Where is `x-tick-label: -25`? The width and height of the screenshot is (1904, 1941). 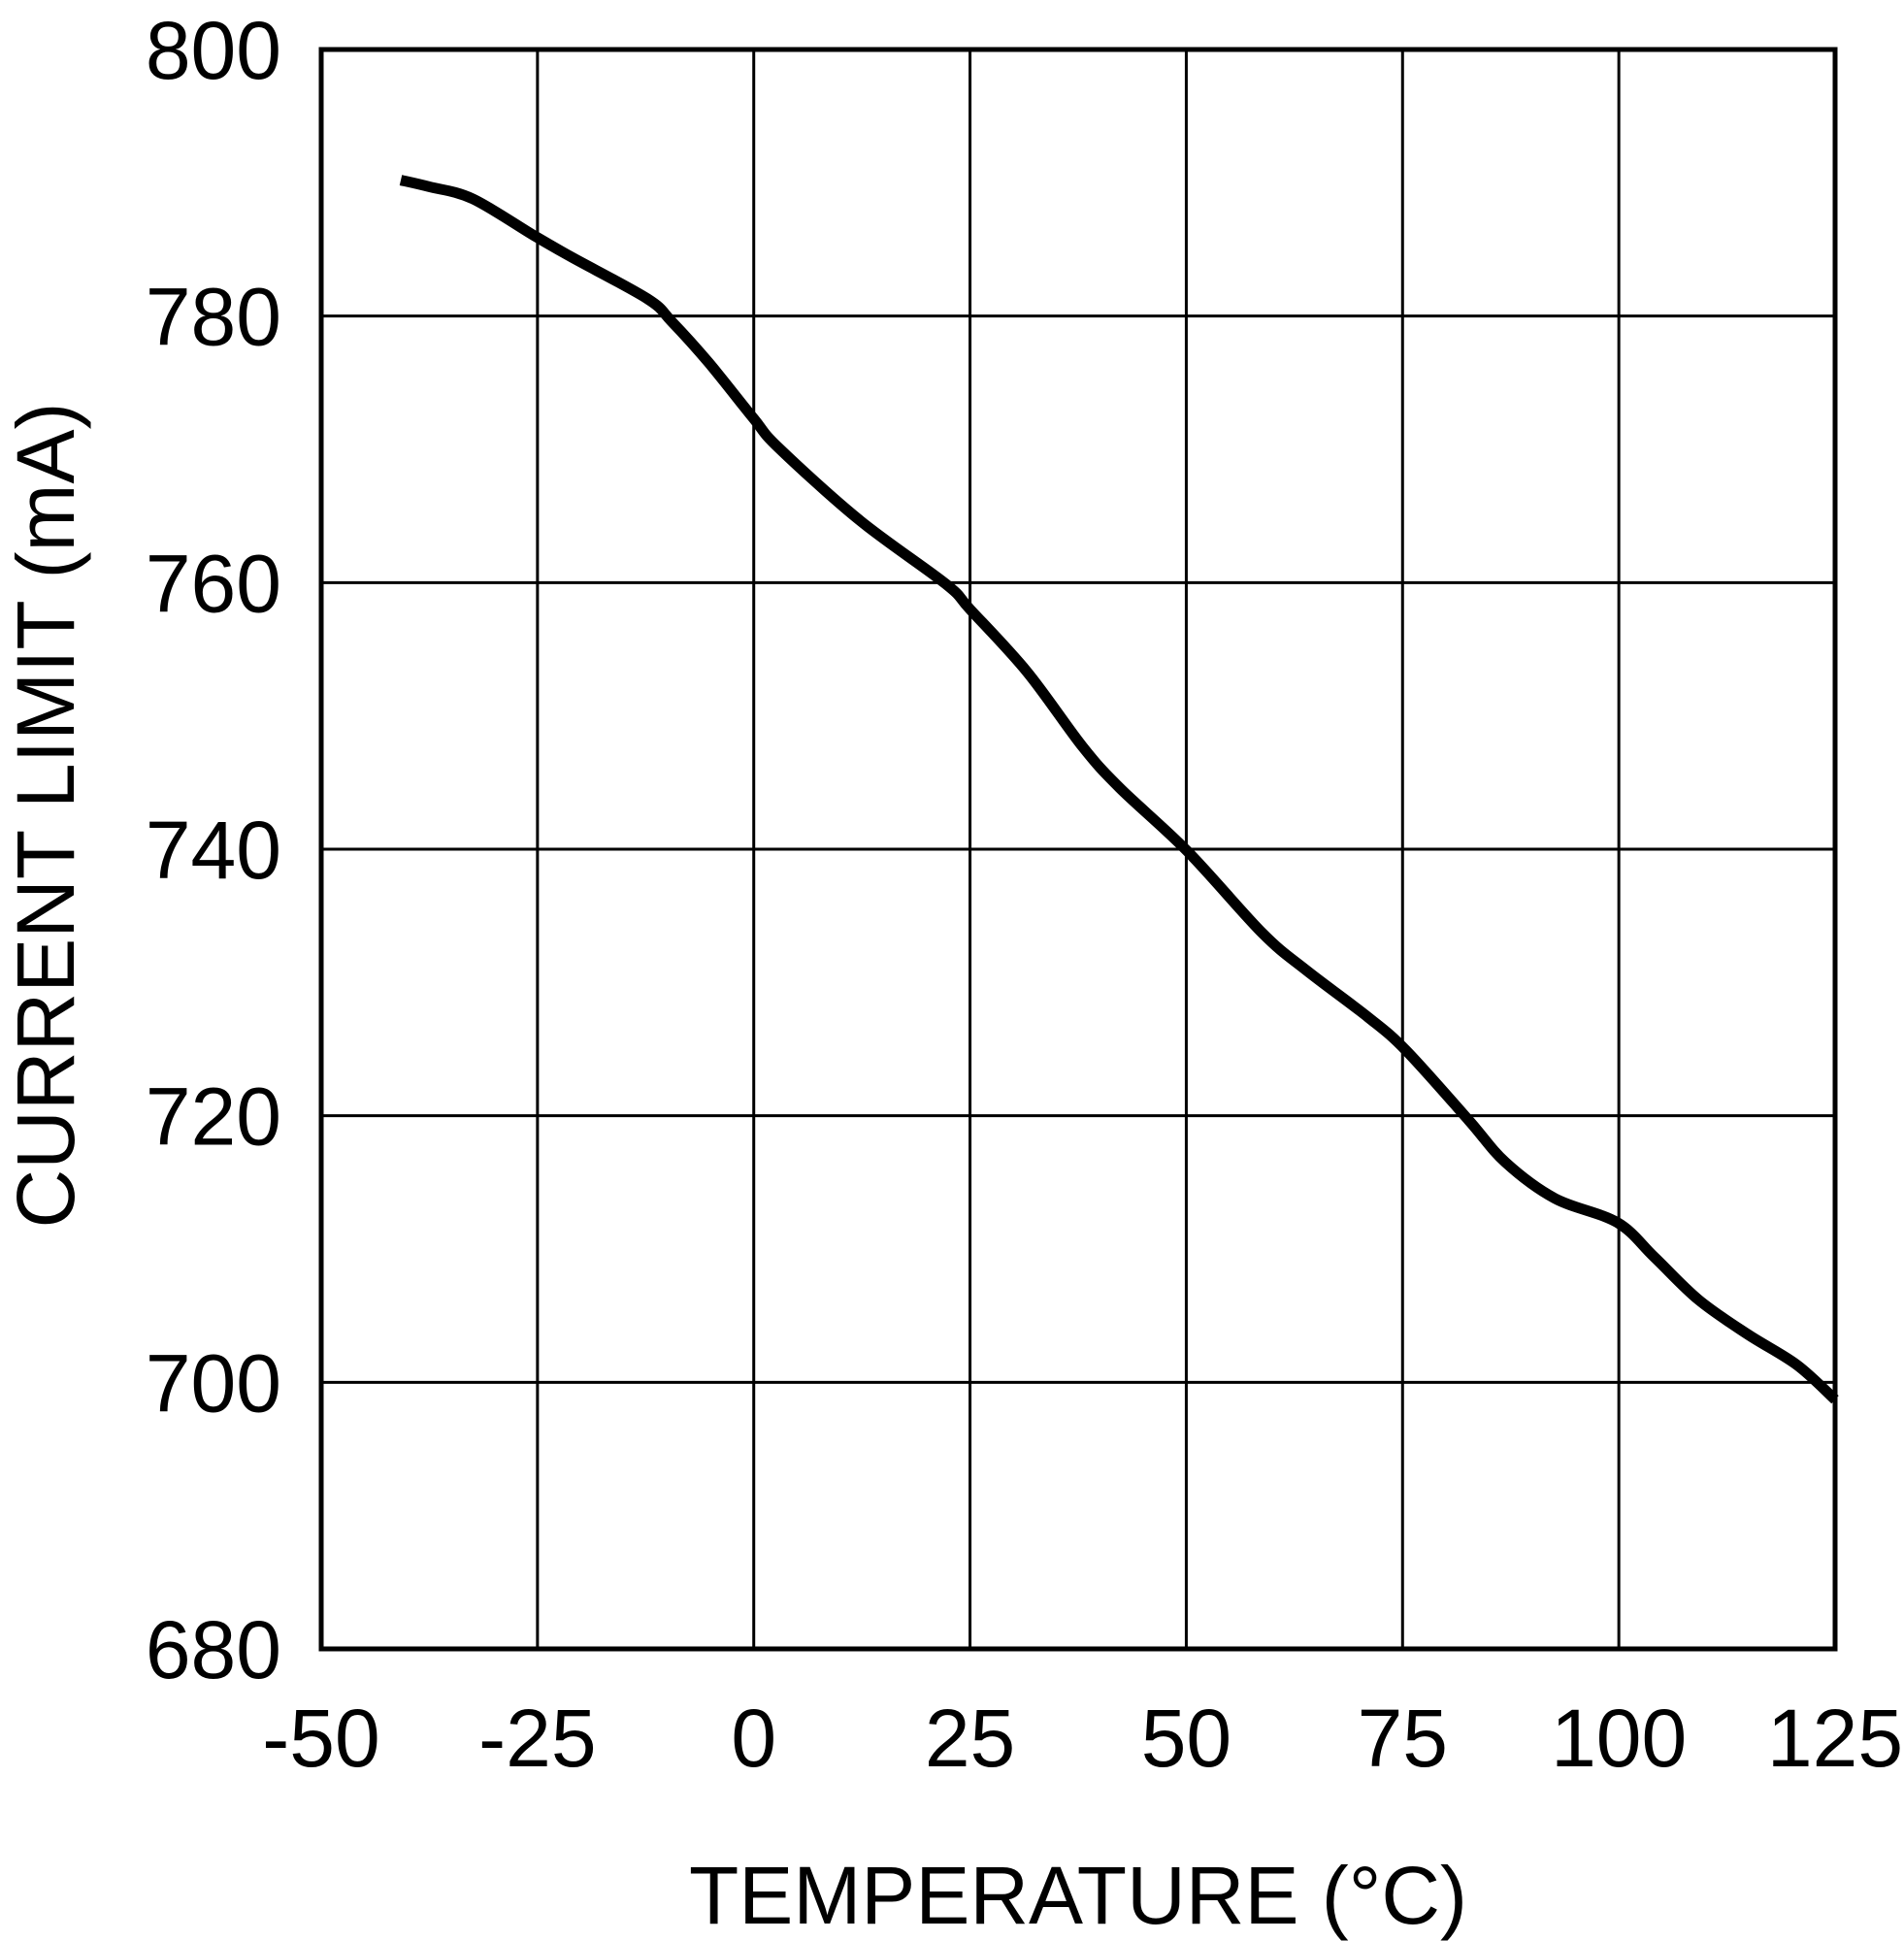
x-tick-label: -25 is located at coordinates (537, 1738).